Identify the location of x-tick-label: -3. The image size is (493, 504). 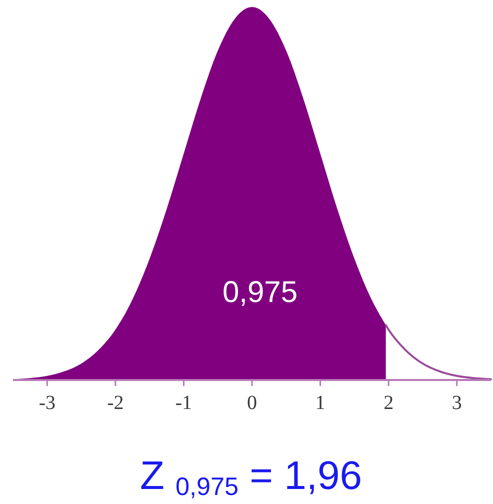
(47, 403).